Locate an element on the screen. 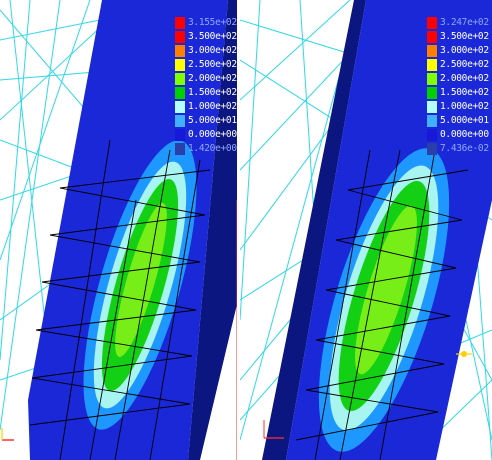  legend-min-row: 1.420e+00 is located at coordinates (206, 149).